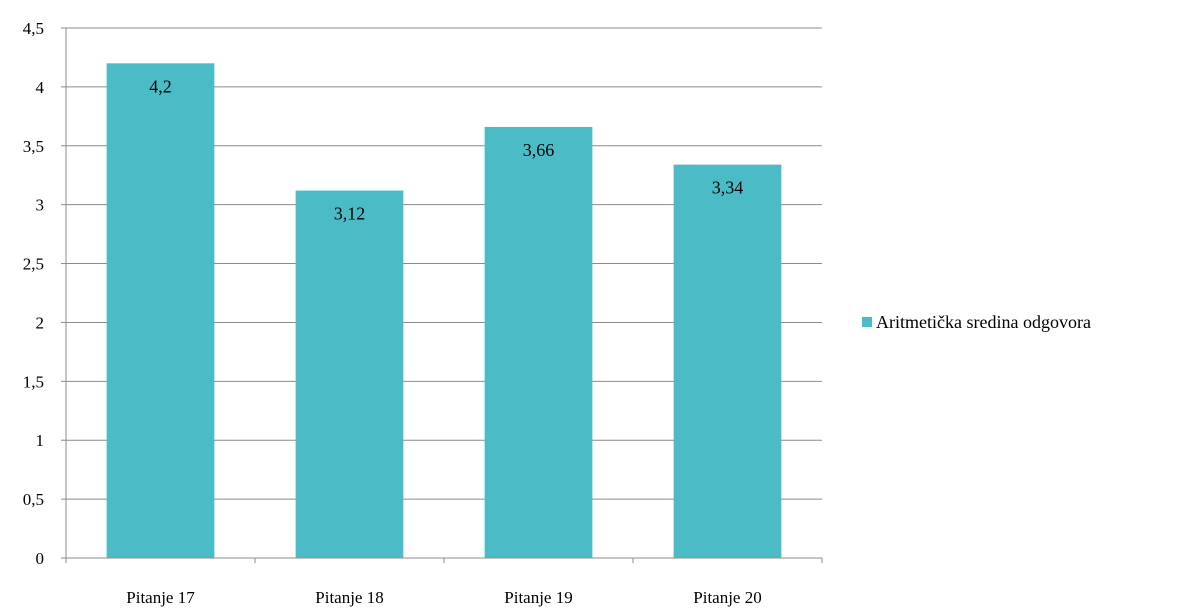  I want to click on data-labels: 4,2 3,12 3,66 3,34, so click(446, 149).